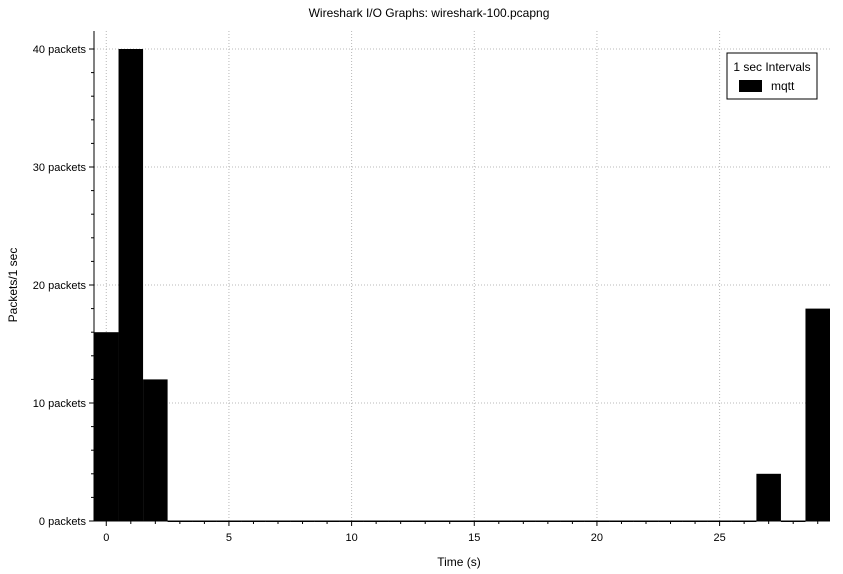 The height and width of the screenshot is (574, 843). I want to click on y-tick-label: 30 packets, so click(60, 168).